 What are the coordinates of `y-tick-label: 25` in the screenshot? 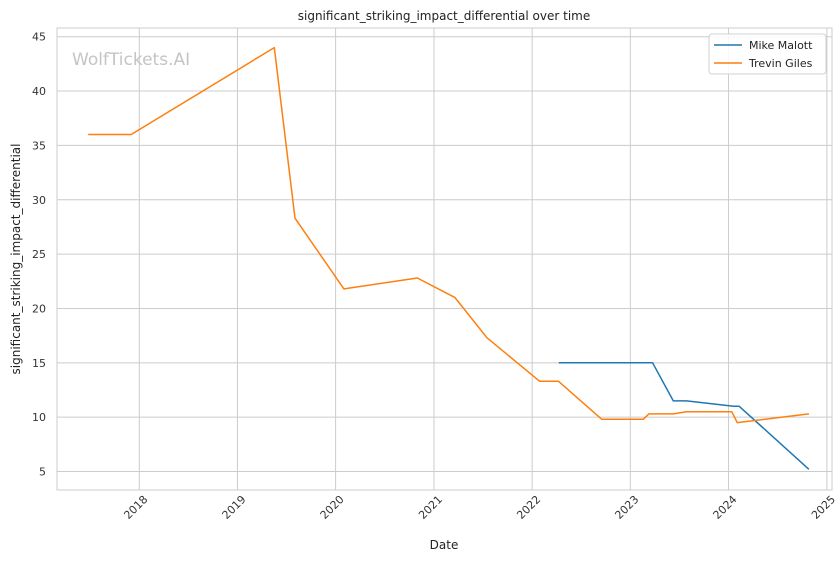 It's located at (39, 254).